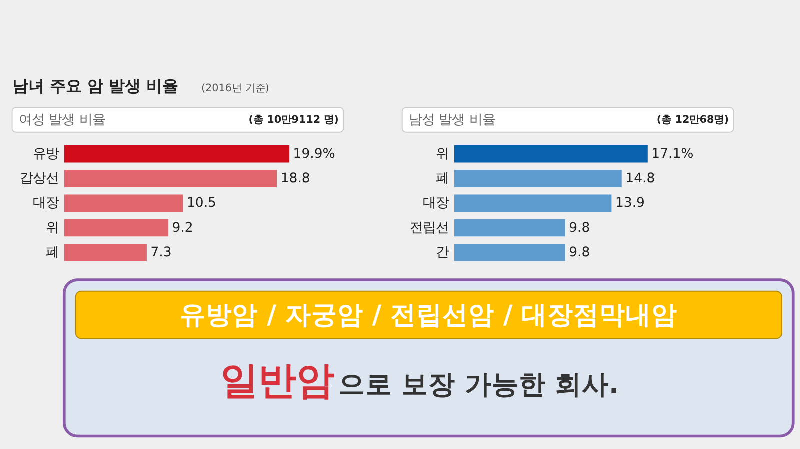  What do you see at coordinates (314, 154) in the screenshot?
I see `data-label: 19.9%` at bounding box center [314, 154].